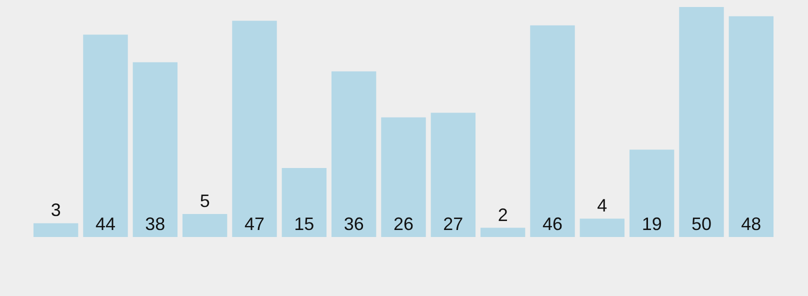  What do you see at coordinates (552, 224) in the screenshot?
I see `data-label: 46` at bounding box center [552, 224].